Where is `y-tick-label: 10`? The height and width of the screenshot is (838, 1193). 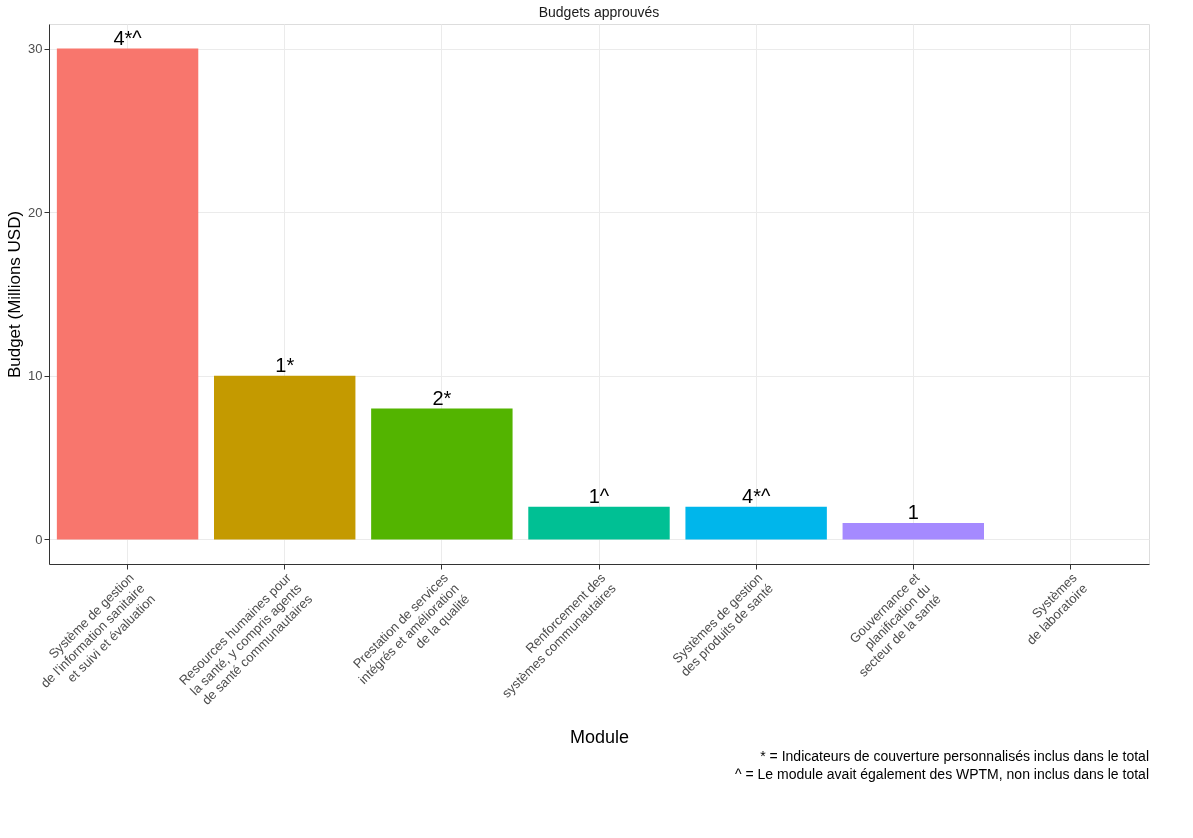 y-tick-label: 10 is located at coordinates (35, 376).